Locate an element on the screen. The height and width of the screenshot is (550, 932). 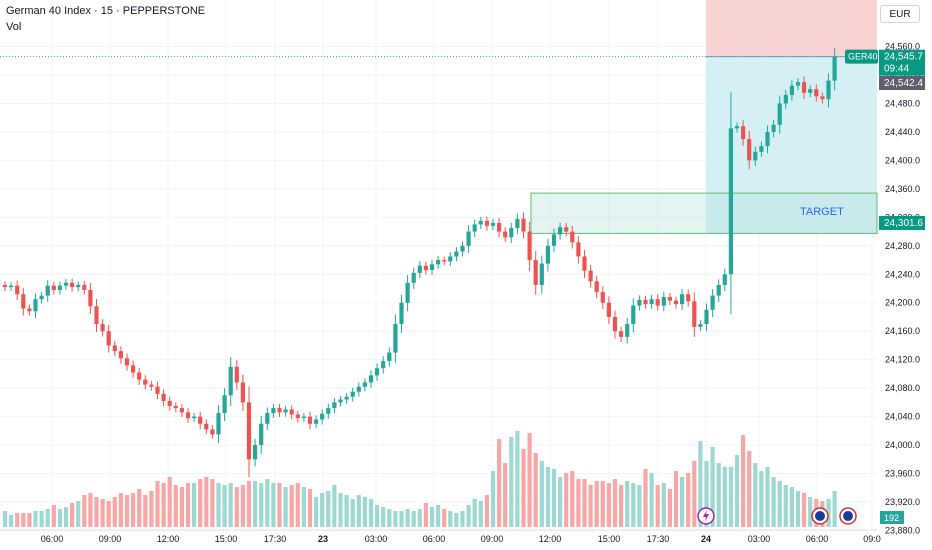
time-label: 12:00 is located at coordinates (550, 539).